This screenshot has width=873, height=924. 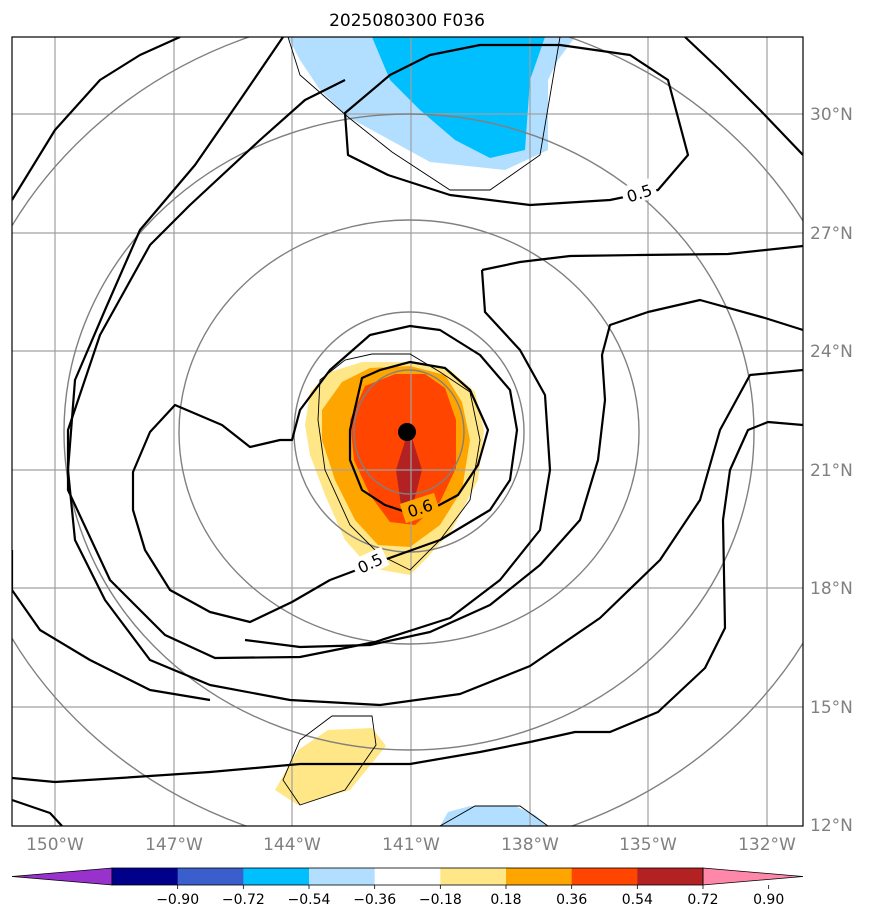 I want to click on lat-tick-label: 15°N, so click(x=831, y=708).